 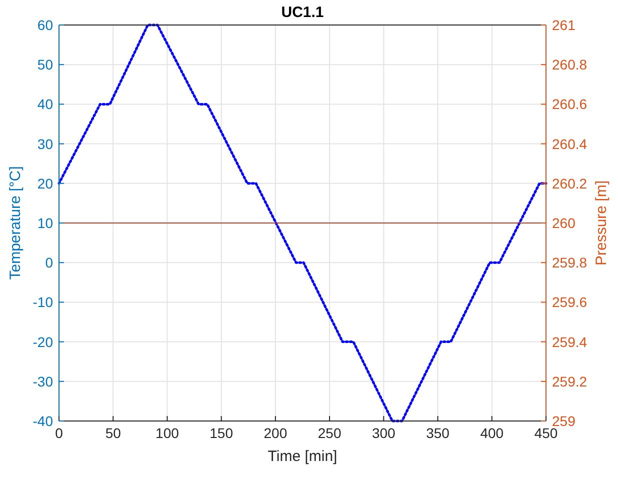 What do you see at coordinates (570, 64) in the screenshot?
I see `y2-tick-label: 260.8` at bounding box center [570, 64].